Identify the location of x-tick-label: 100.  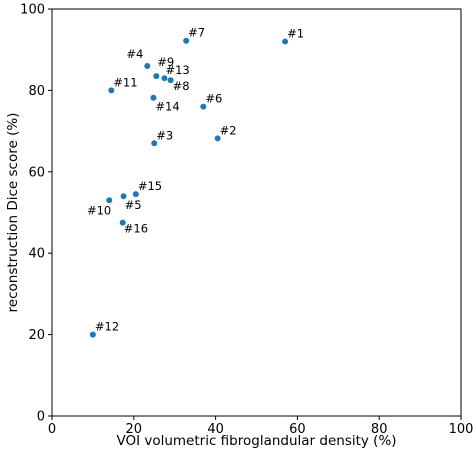
(461, 429).